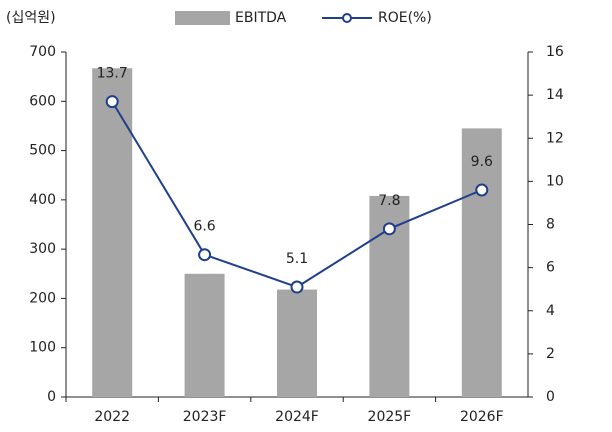 The image size is (612, 432). Describe the element at coordinates (390, 417) in the screenshot. I see `x-tick-label: 2025F` at that location.